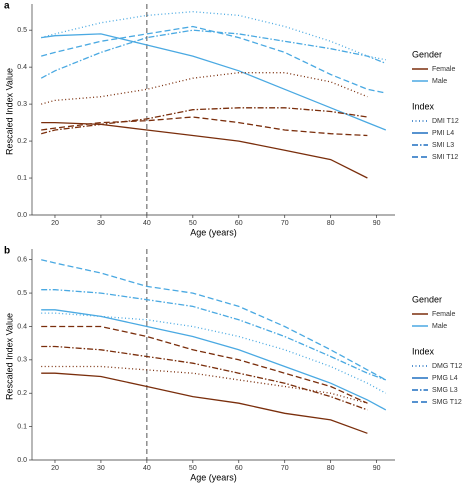 This screenshot has width=474, height=489. Describe the element at coordinates (443, 133) in the screenshot. I see `legend-label: PMI L4` at that location.